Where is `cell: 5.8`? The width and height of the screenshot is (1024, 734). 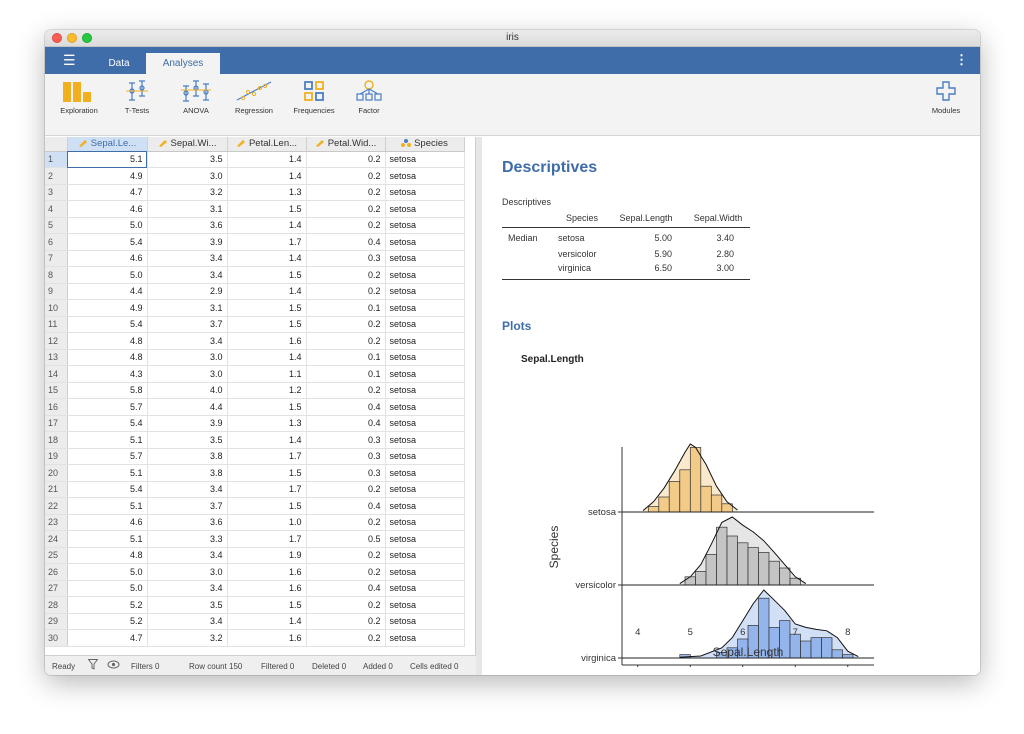
cell: 5.8 is located at coordinates (107, 390).